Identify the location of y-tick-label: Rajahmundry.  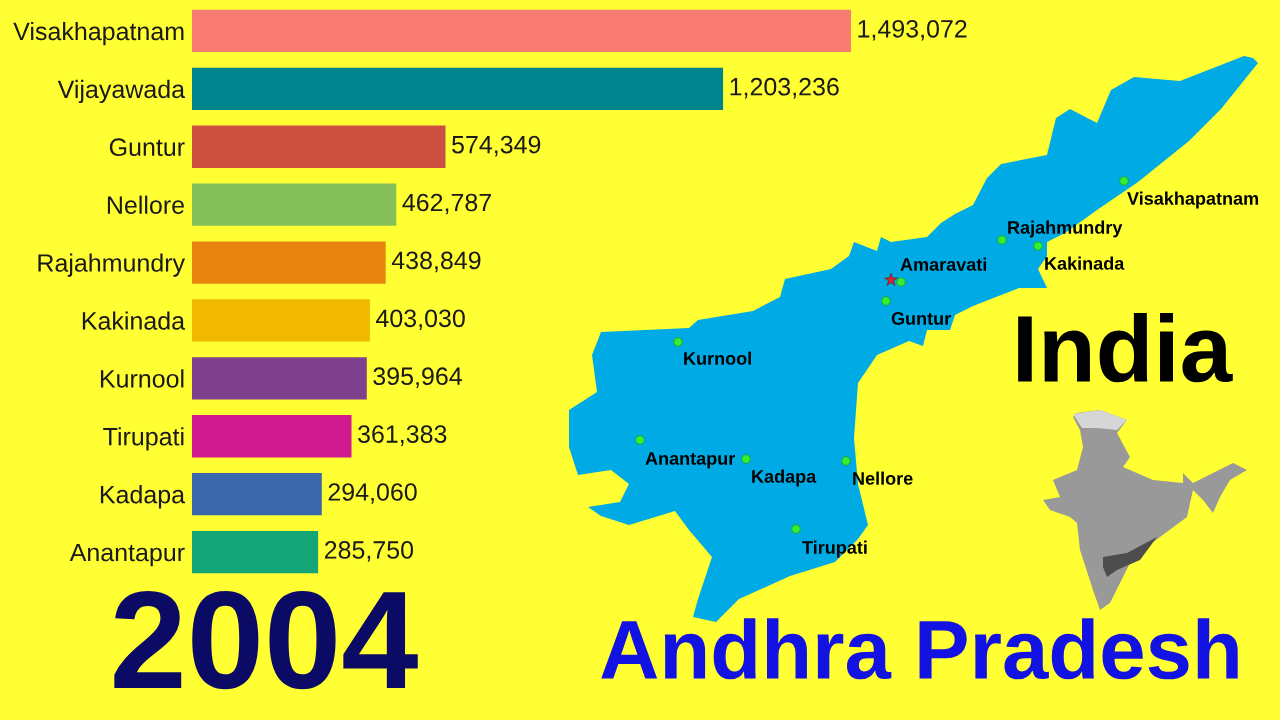
(112, 265).